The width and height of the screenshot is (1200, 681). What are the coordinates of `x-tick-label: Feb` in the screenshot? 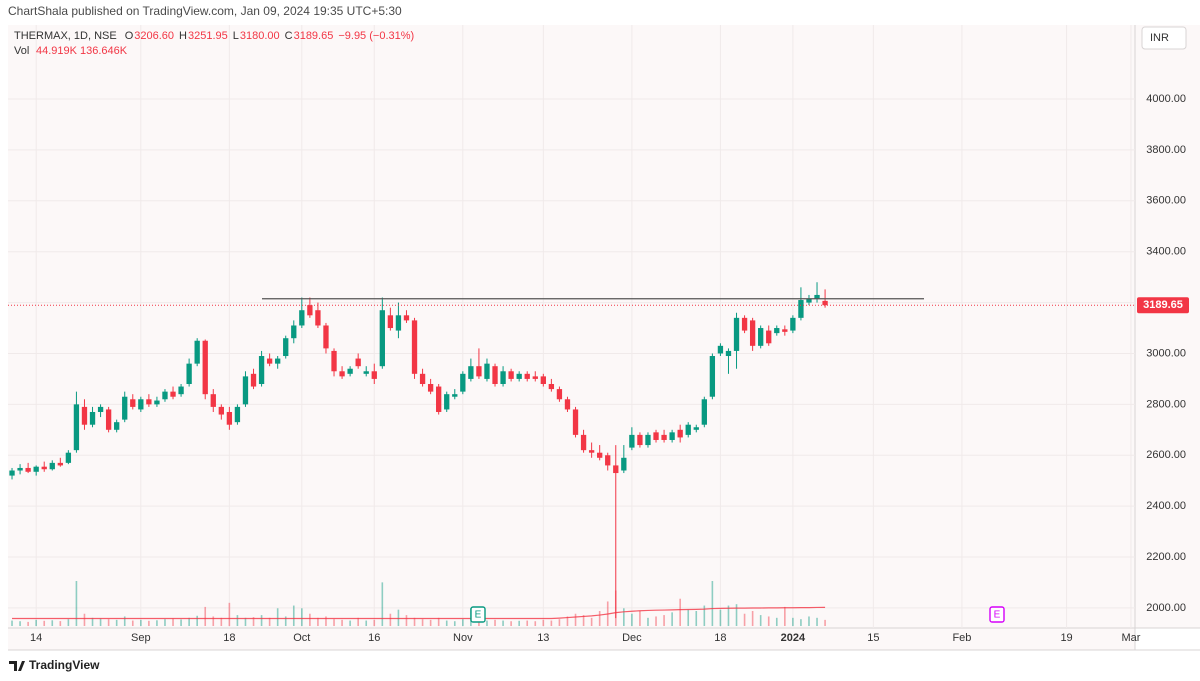 It's located at (961, 638).